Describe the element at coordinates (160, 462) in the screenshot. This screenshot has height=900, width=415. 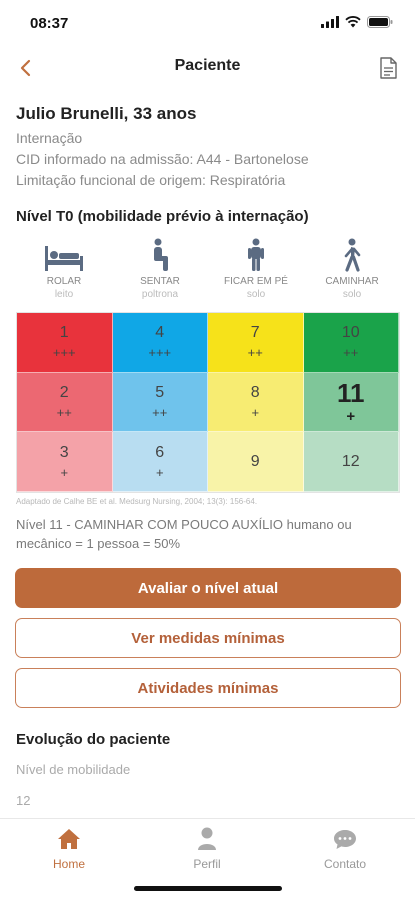
I see `level-cell-6: 6 +` at that location.